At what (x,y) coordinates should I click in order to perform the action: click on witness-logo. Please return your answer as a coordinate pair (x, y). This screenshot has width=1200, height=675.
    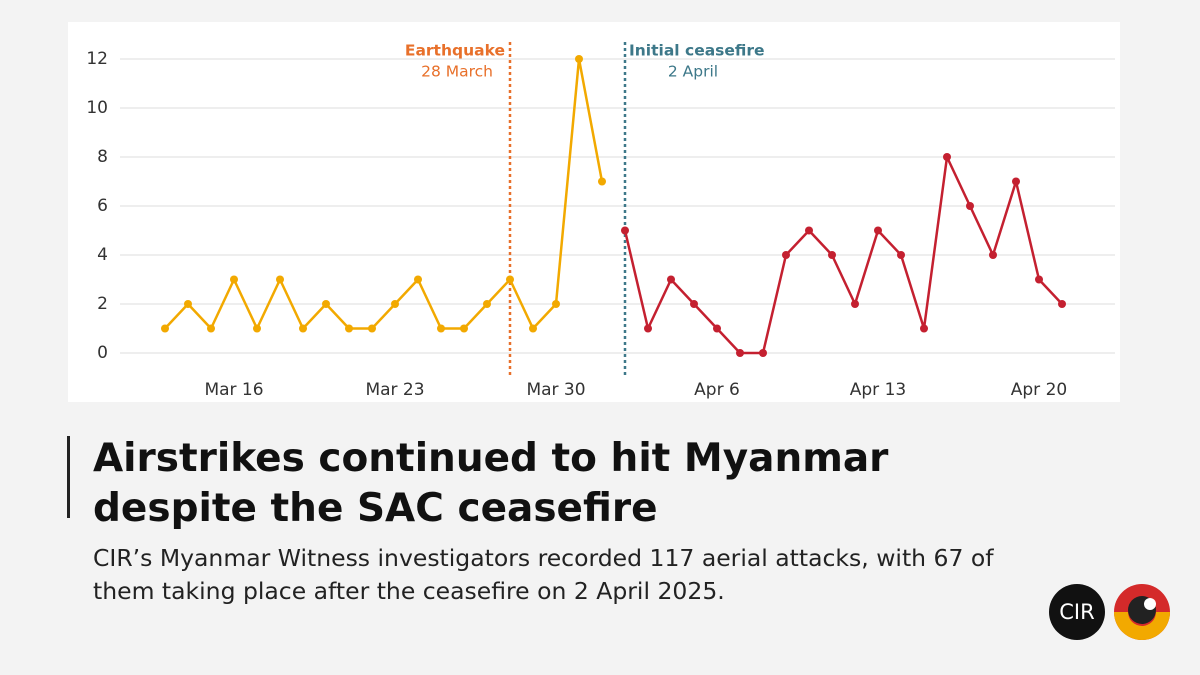
    Looking at the image, I should click on (1142, 612).